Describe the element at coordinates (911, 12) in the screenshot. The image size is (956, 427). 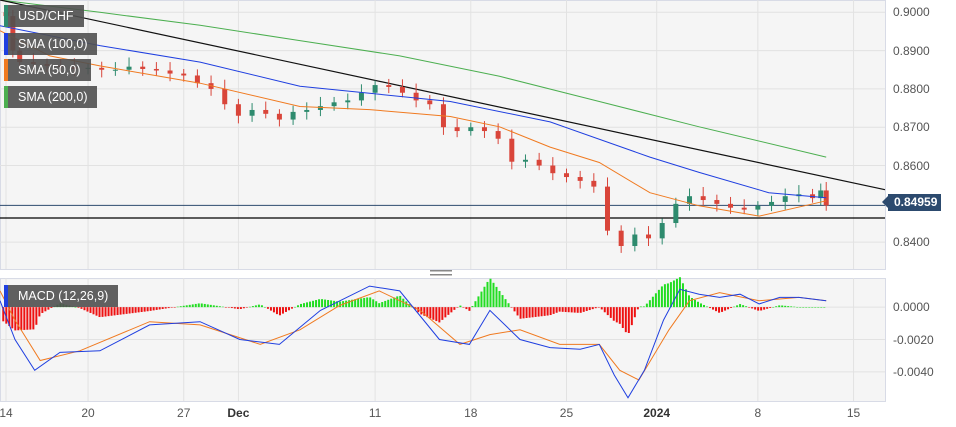
I see `price-axis-label: 0.9000` at that location.